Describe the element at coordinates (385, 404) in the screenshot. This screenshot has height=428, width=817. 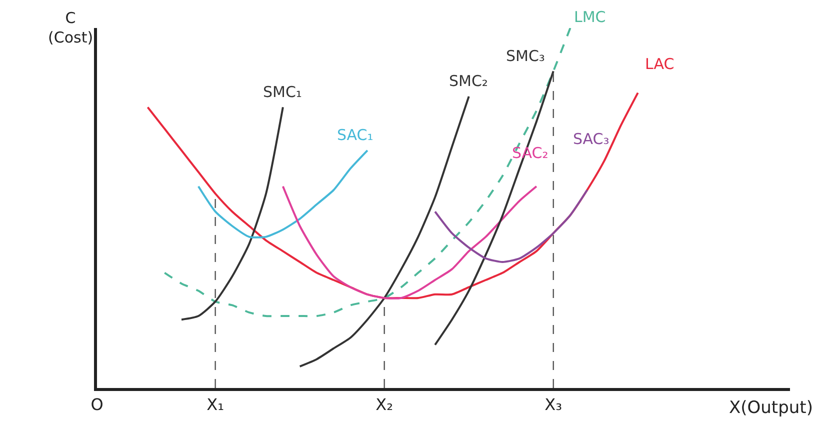
I see `x-tick-label: X₂` at that location.